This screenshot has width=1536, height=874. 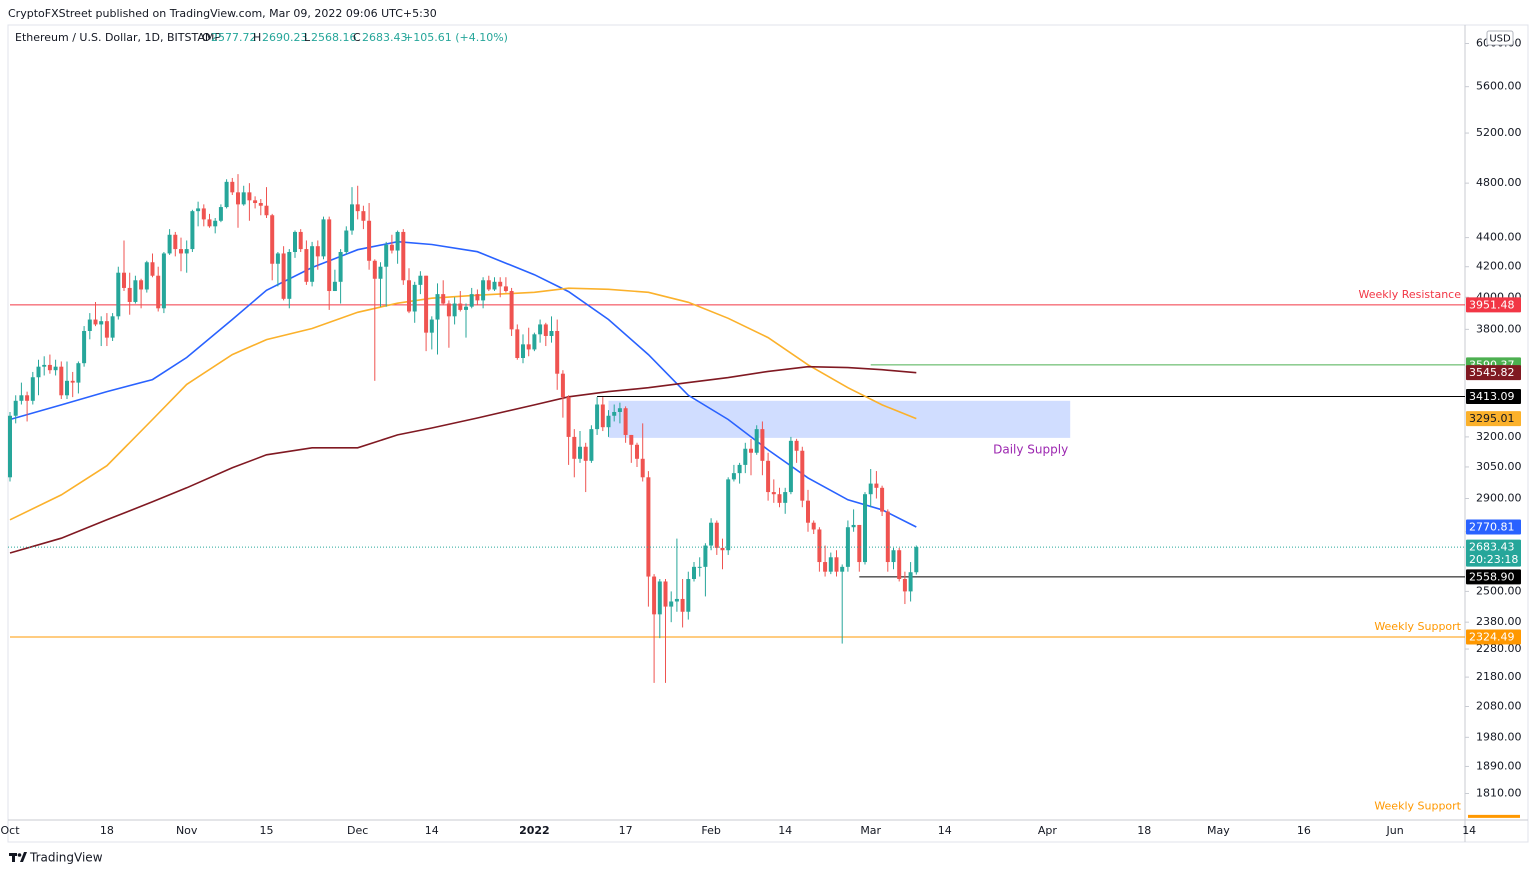 What do you see at coordinates (1500, 39) in the screenshot?
I see `currency-badge: USD` at bounding box center [1500, 39].